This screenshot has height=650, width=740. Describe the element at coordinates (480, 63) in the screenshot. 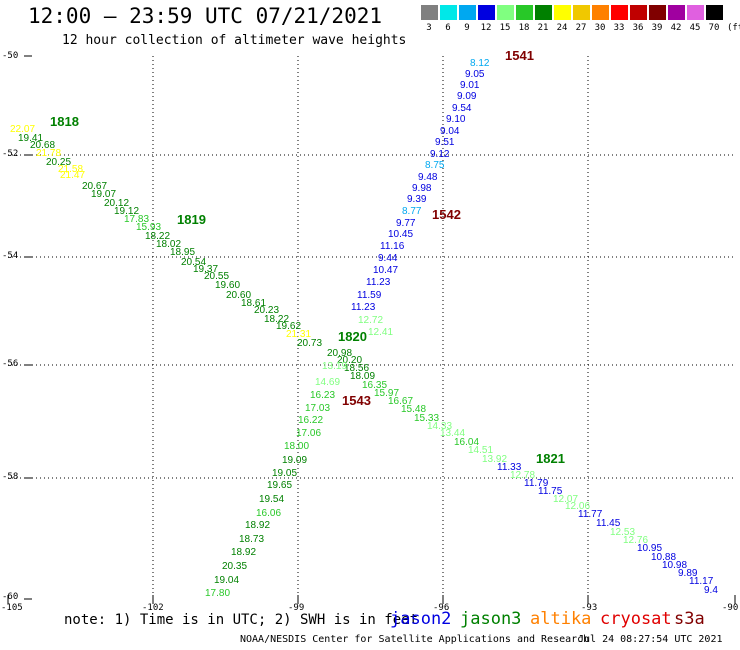

I see `wave-height-label: 8.12` at that location.